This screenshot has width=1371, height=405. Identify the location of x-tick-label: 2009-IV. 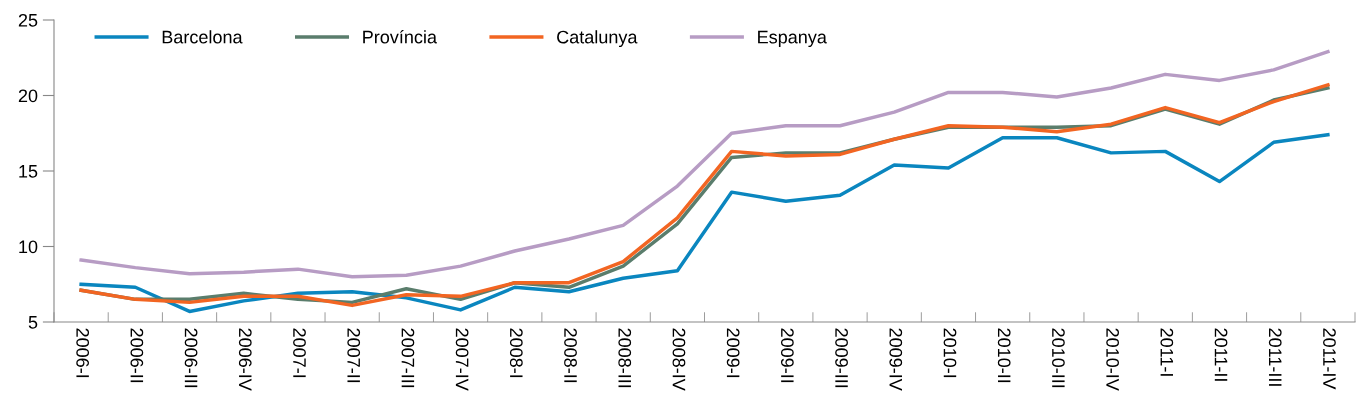
(896, 359).